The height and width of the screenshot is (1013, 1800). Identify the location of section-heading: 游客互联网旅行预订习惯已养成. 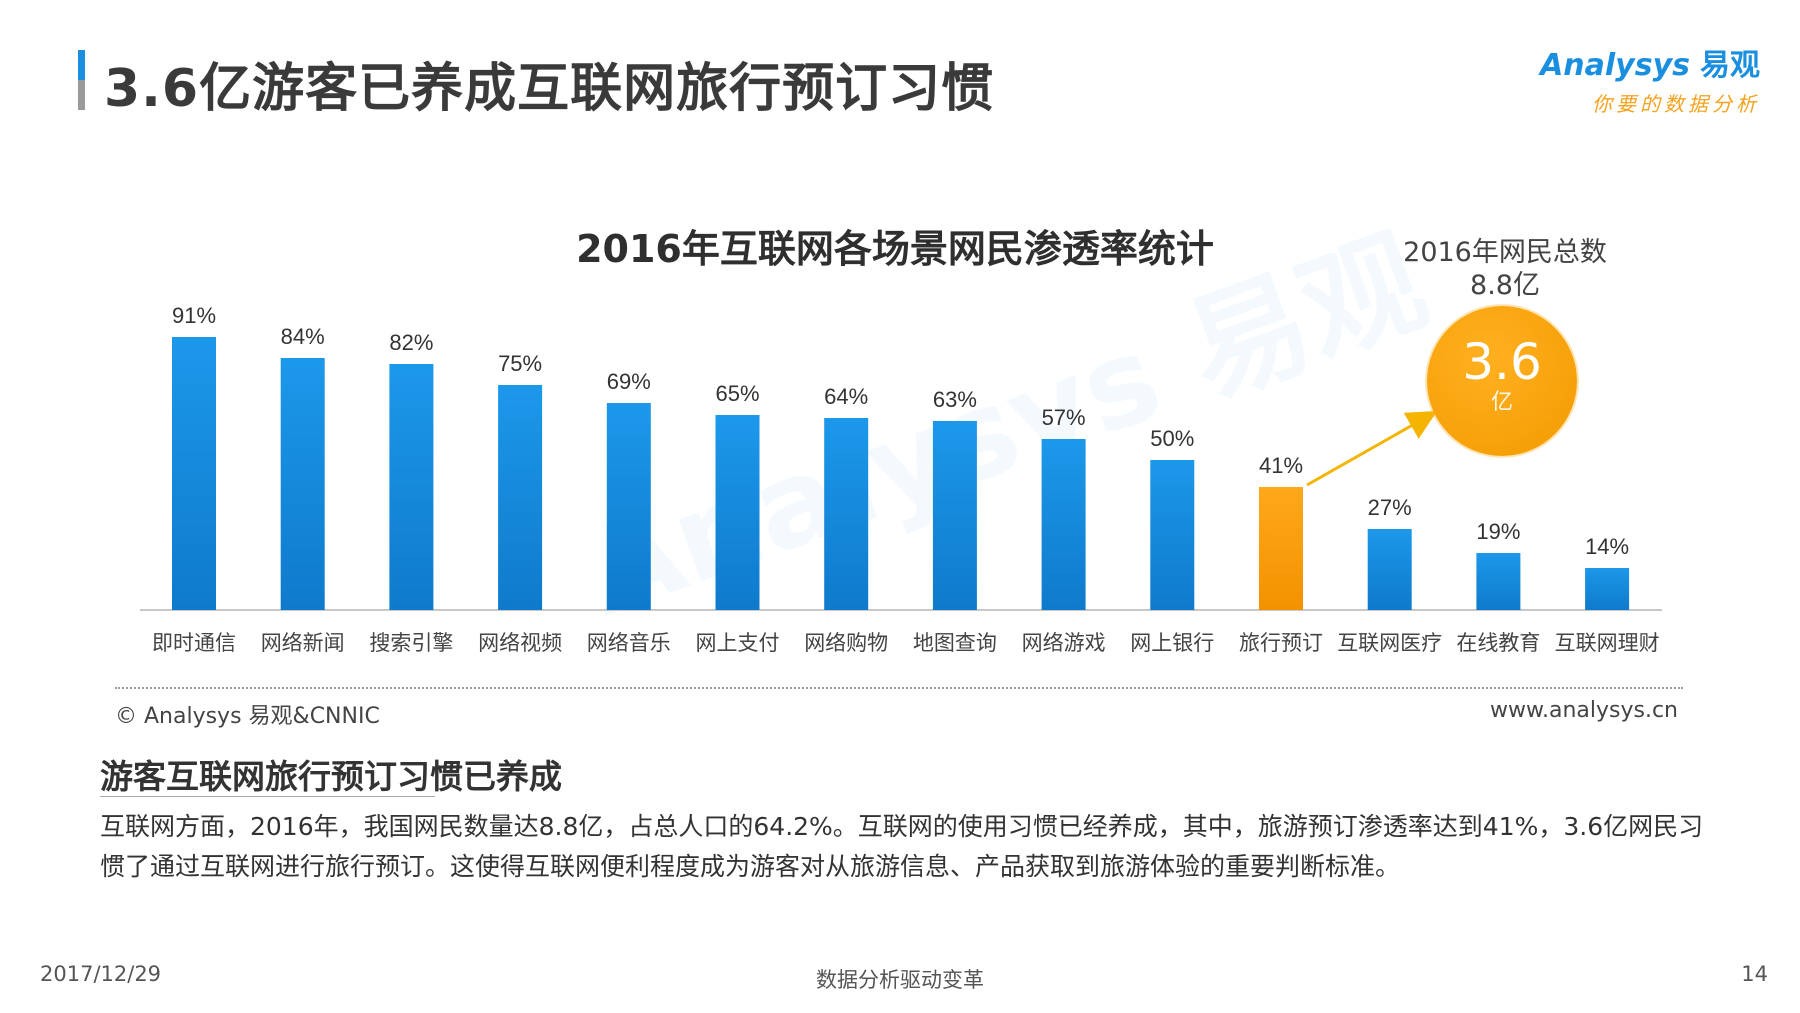
(331, 776).